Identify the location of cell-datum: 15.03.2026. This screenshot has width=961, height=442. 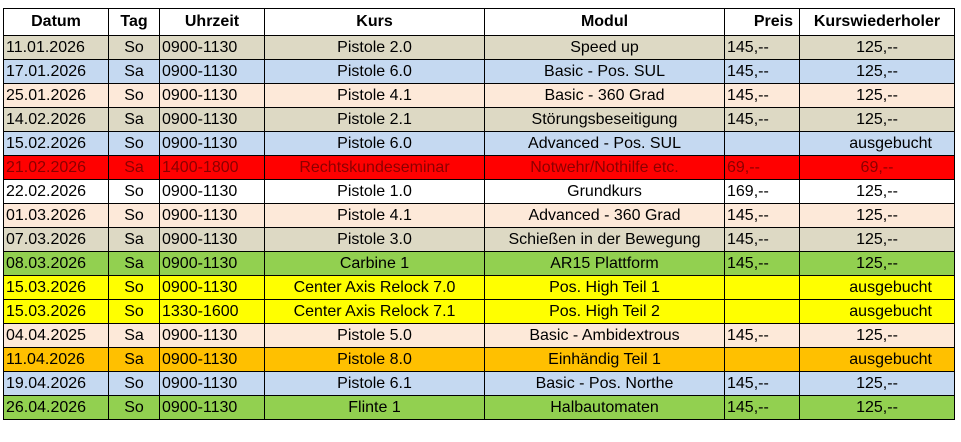
(56, 287).